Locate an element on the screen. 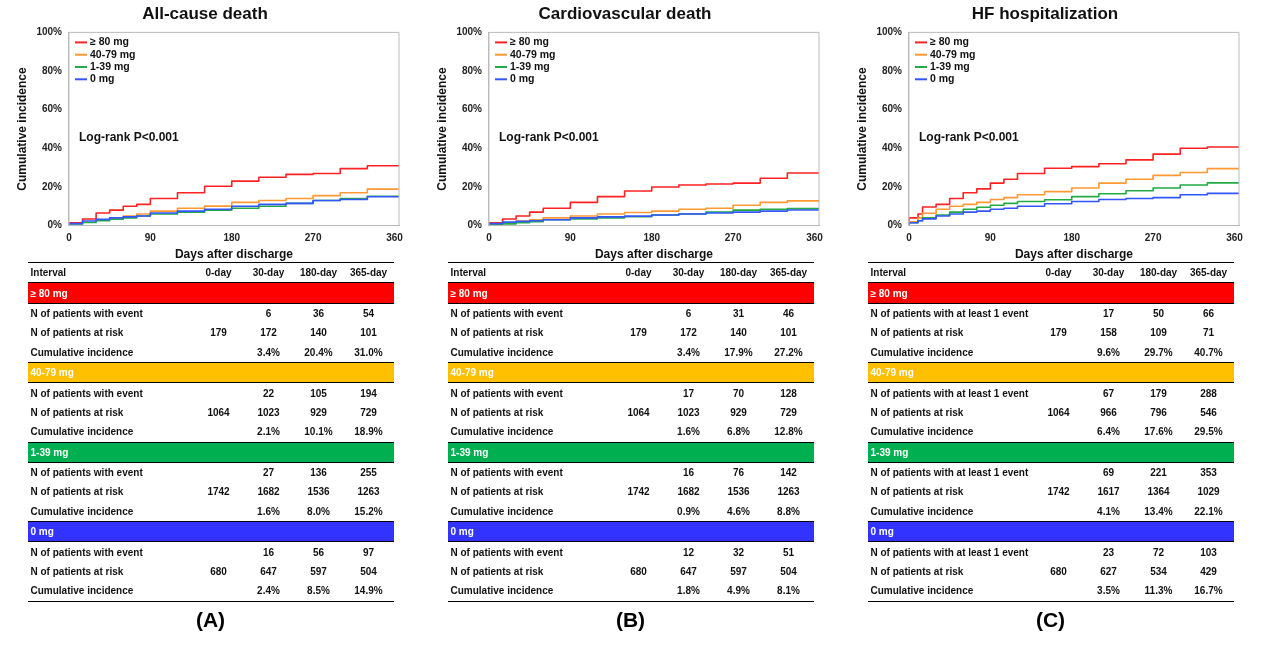 The width and height of the screenshot is (1261, 659). text: 172 is located at coordinates (688, 333).